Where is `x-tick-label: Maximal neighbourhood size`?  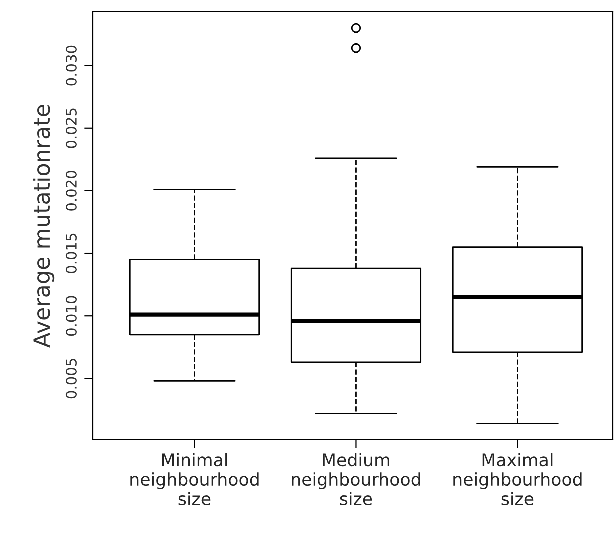
x-tick-label: Maximal neighbourhood size is located at coordinates (518, 479).